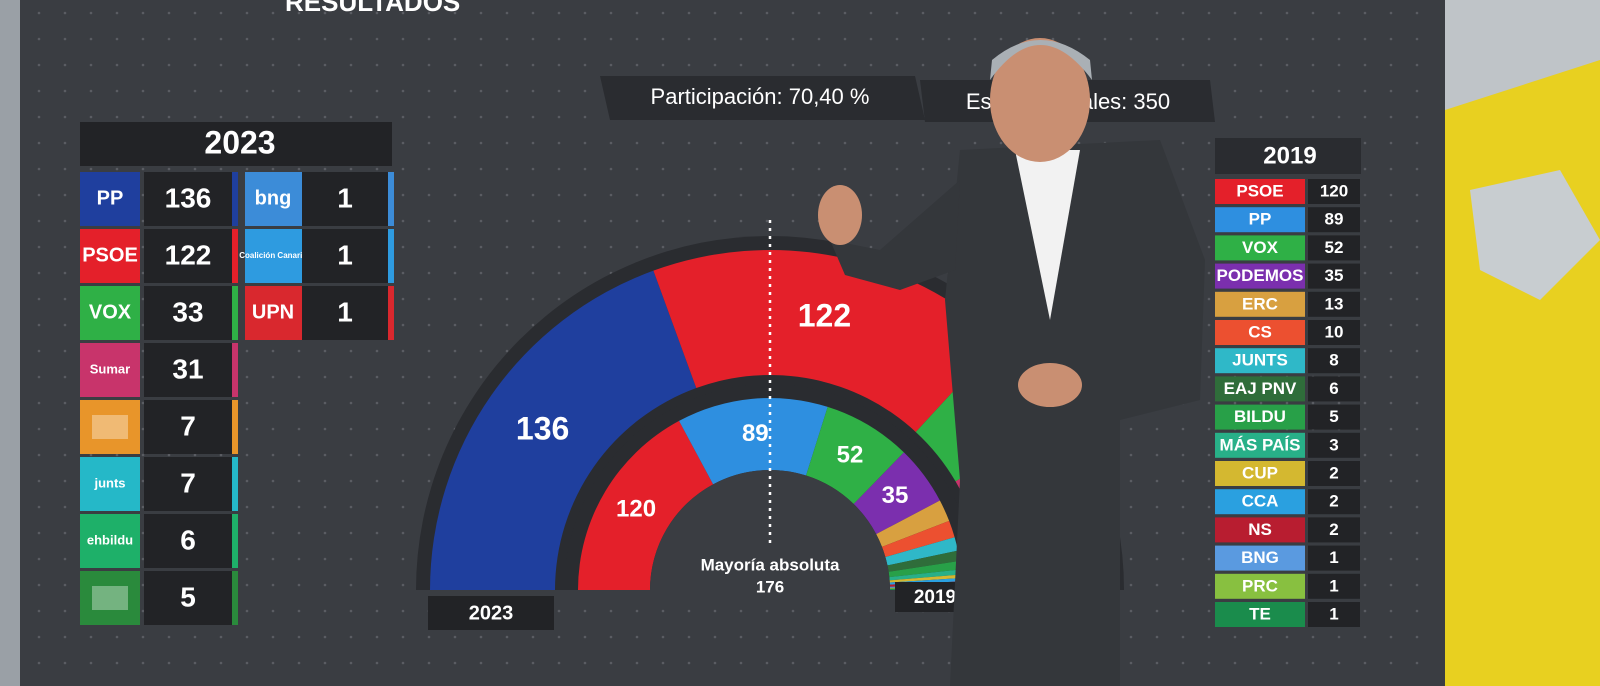  I want to click on party-logo-text: Coalición Canaria, so click(273, 255).